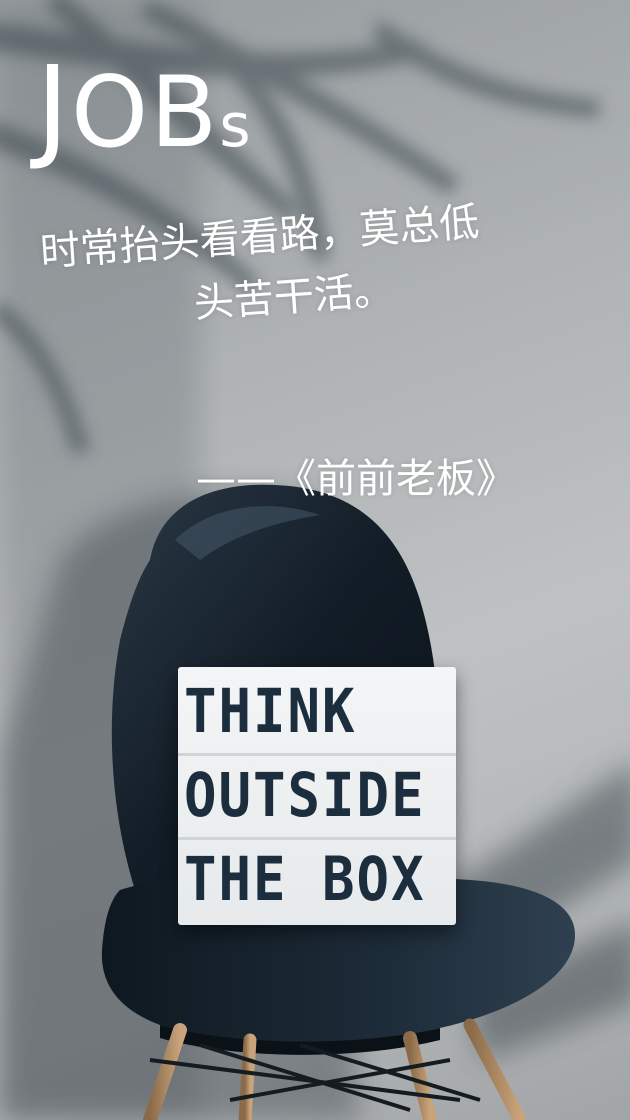  What do you see at coordinates (54, 108) in the screenshot?
I see `title-letter-j: J` at bounding box center [54, 108].